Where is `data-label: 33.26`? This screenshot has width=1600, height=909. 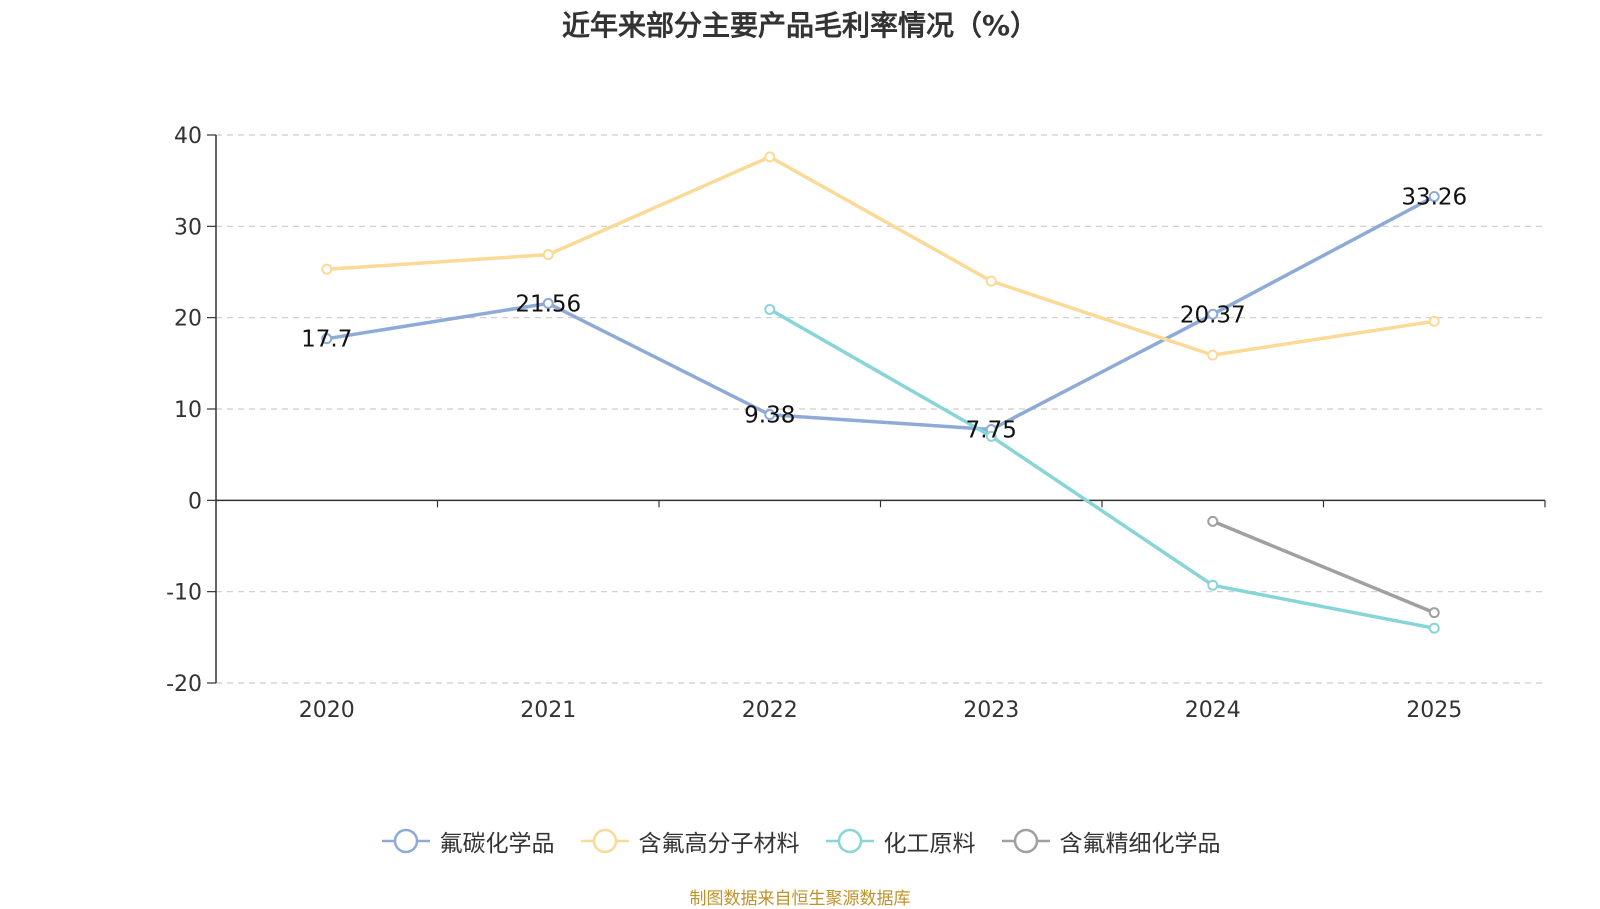
data-label: 33.26 is located at coordinates (1434, 198).